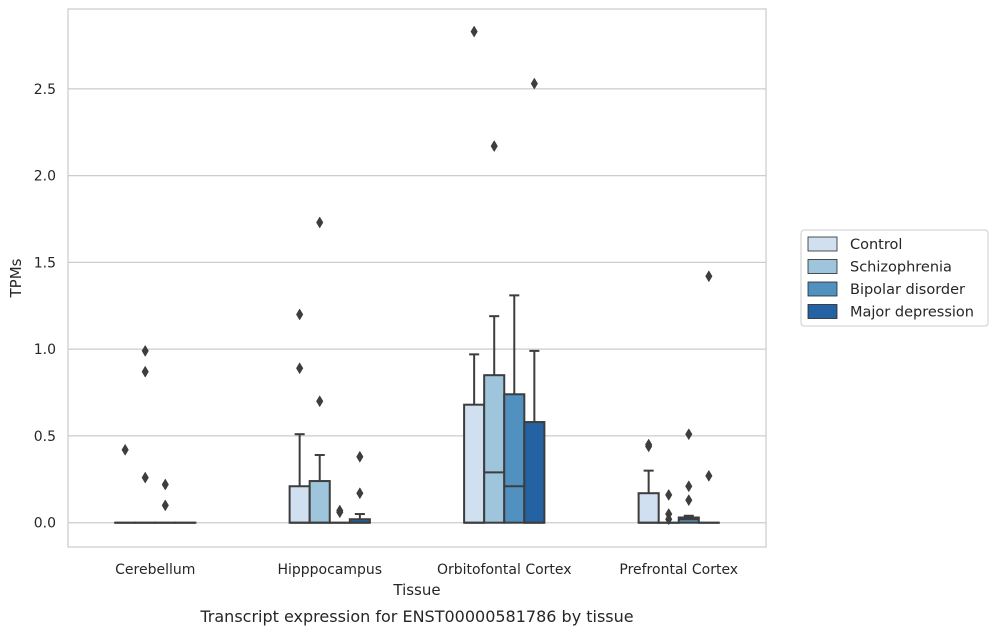 Image resolution: width=997 pixels, height=634 pixels. What do you see at coordinates (45, 263) in the screenshot?
I see `y-tick-label: 1.5` at bounding box center [45, 263].